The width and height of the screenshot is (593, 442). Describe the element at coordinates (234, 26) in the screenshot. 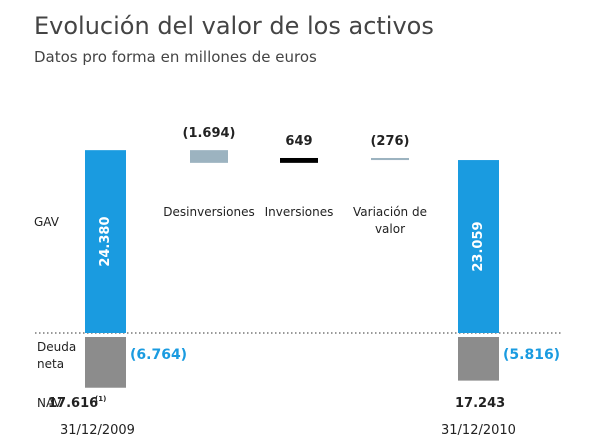

I see `chart-title: Evolución del valor de los activos` at that location.